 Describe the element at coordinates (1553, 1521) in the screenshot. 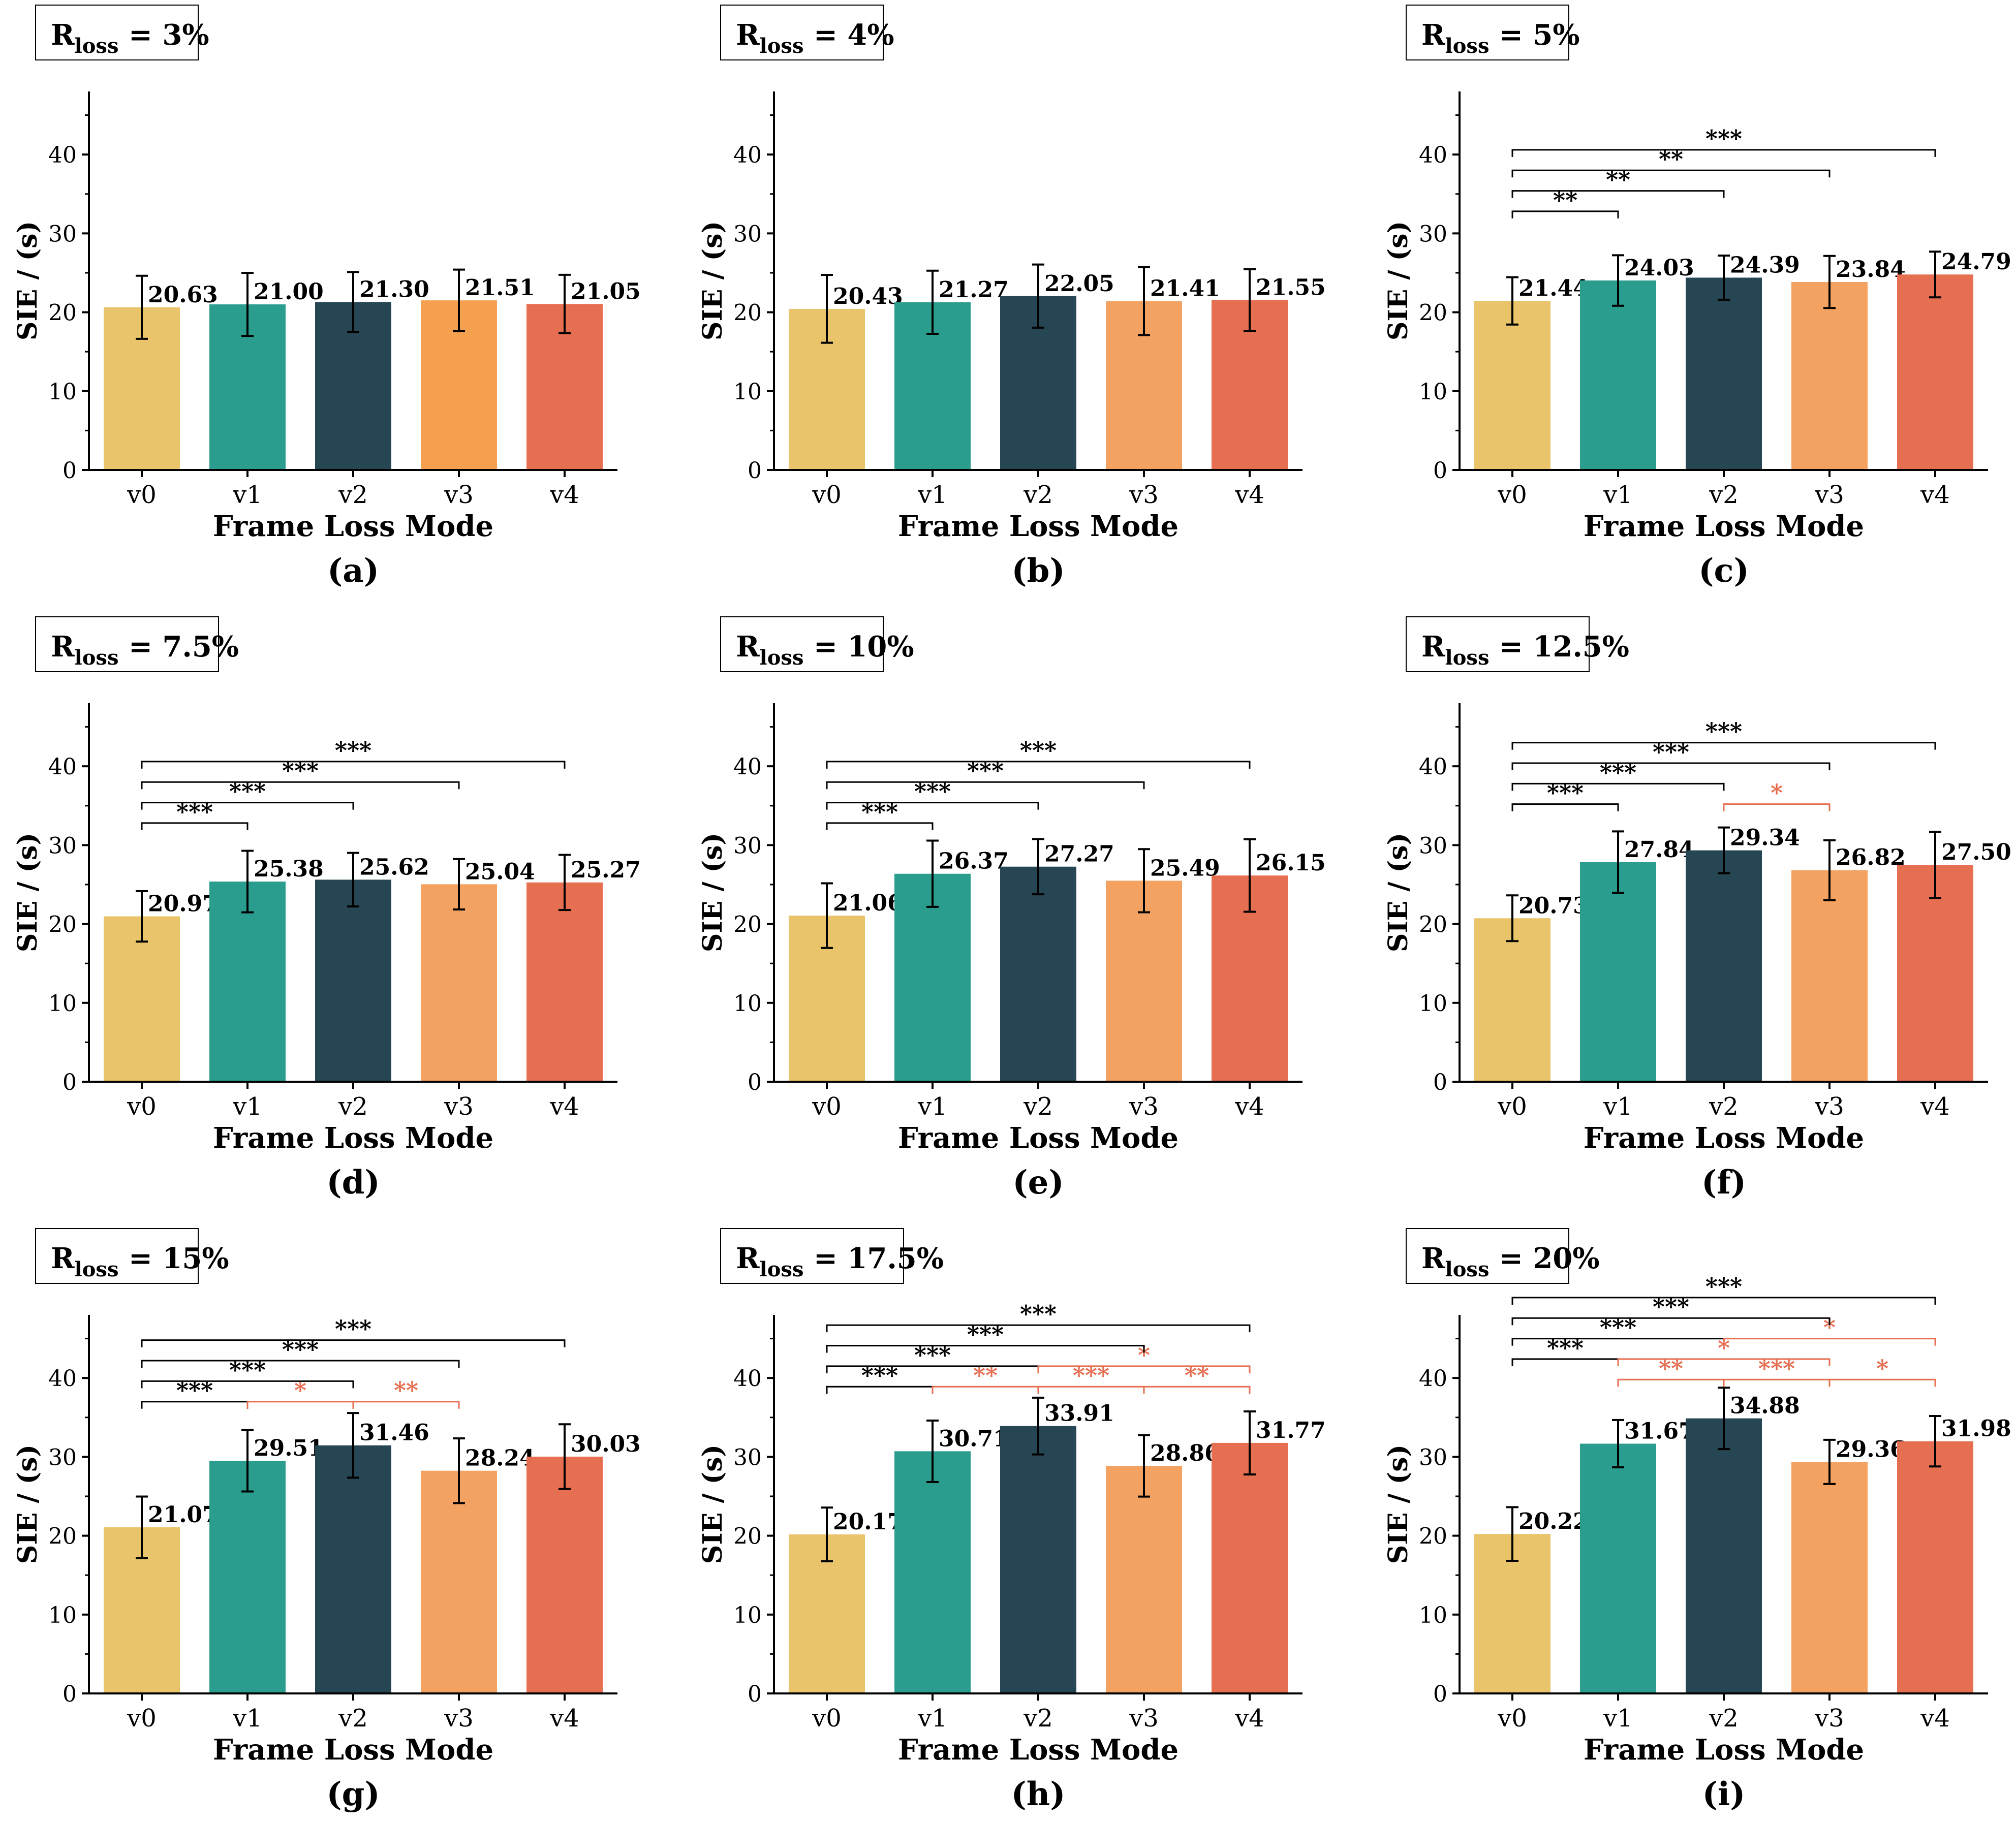

I see `data-label-v0: 20.22` at that location.